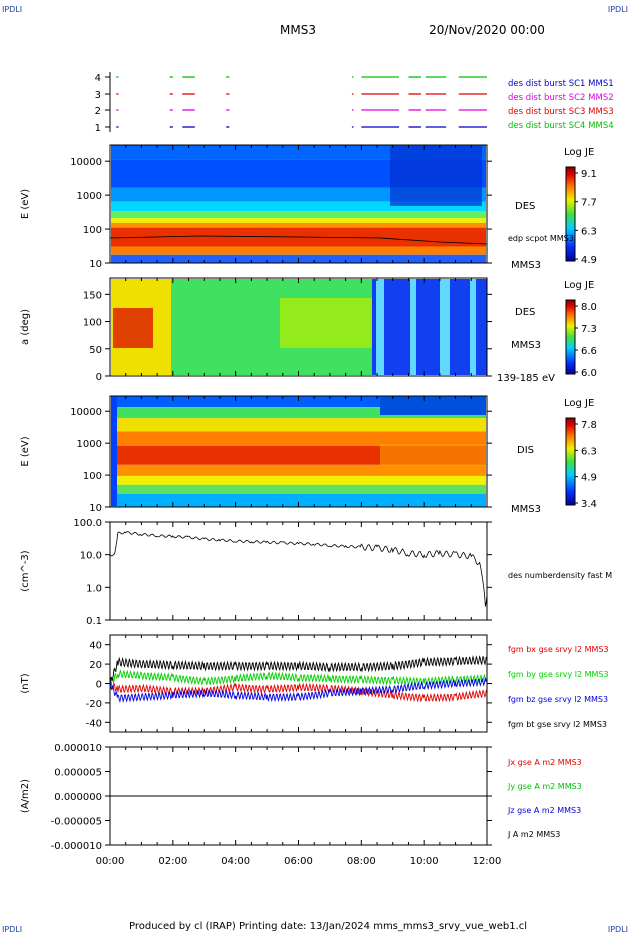 This screenshot has width=630, height=934. What do you see at coordinates (544, 786) in the screenshot?
I see `current-legend-entry: Jy gse A m2 MMS3` at bounding box center [544, 786].